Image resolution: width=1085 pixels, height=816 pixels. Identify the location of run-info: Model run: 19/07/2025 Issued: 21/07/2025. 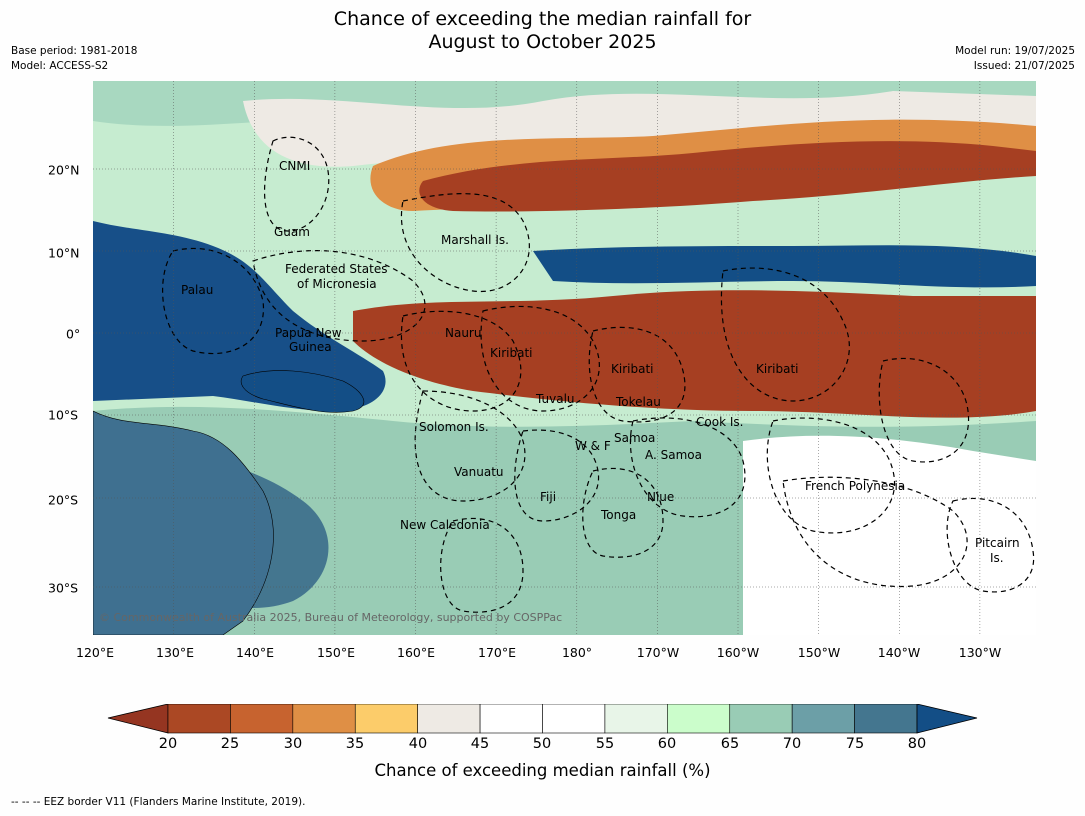
(1015, 59).